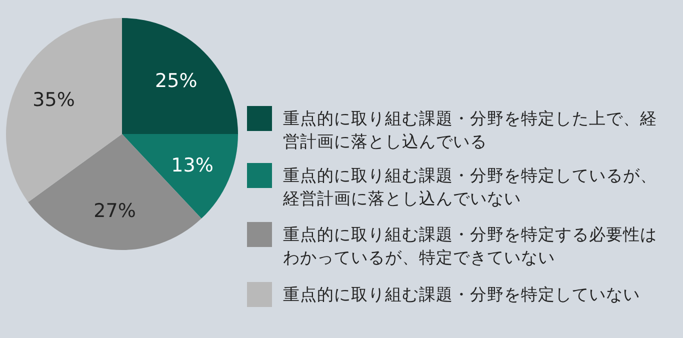 This screenshot has width=683, height=338. I want to click on legend-label: 重点的に取り組む課題・分野を特定しているが、経営計画に落とし込んでいない, so click(469, 187).